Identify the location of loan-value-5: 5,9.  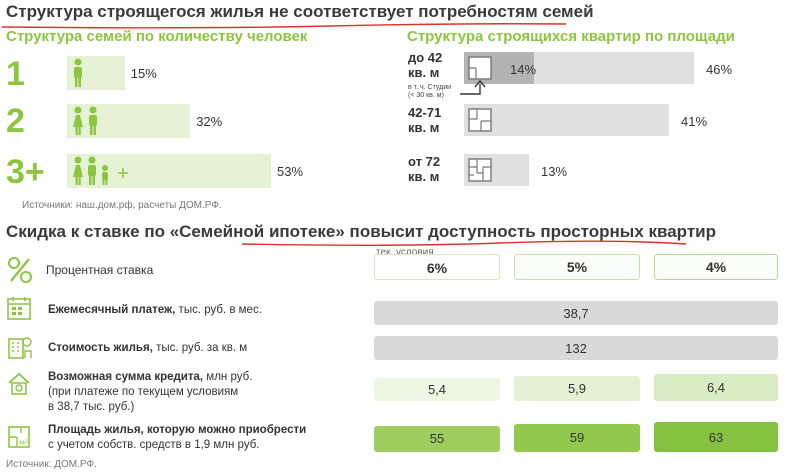
(577, 388).